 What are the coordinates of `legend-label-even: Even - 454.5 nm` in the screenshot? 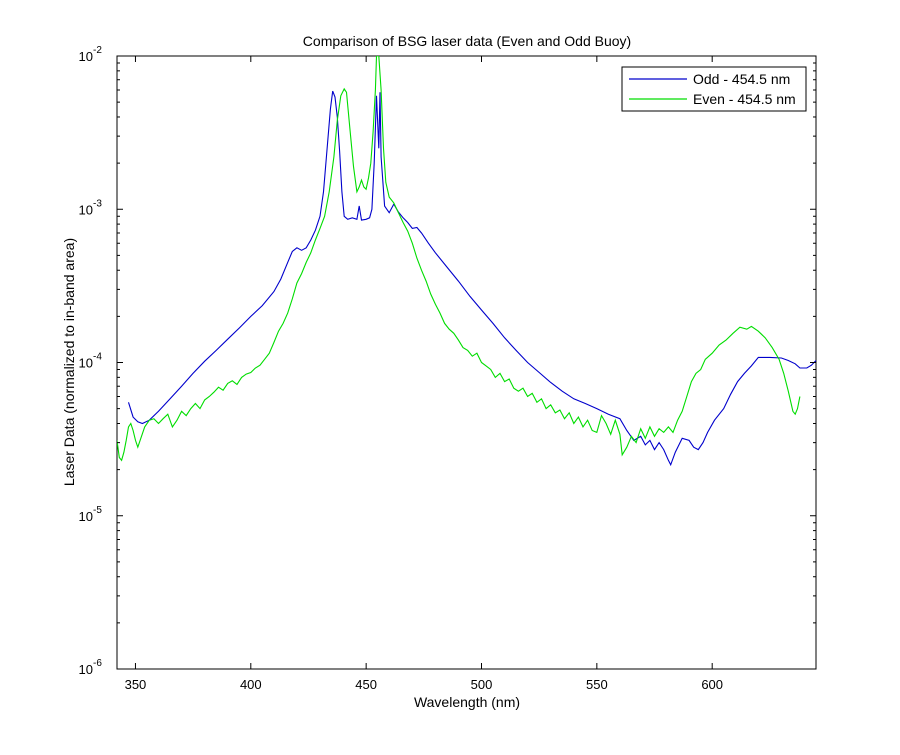 It's located at (744, 99).